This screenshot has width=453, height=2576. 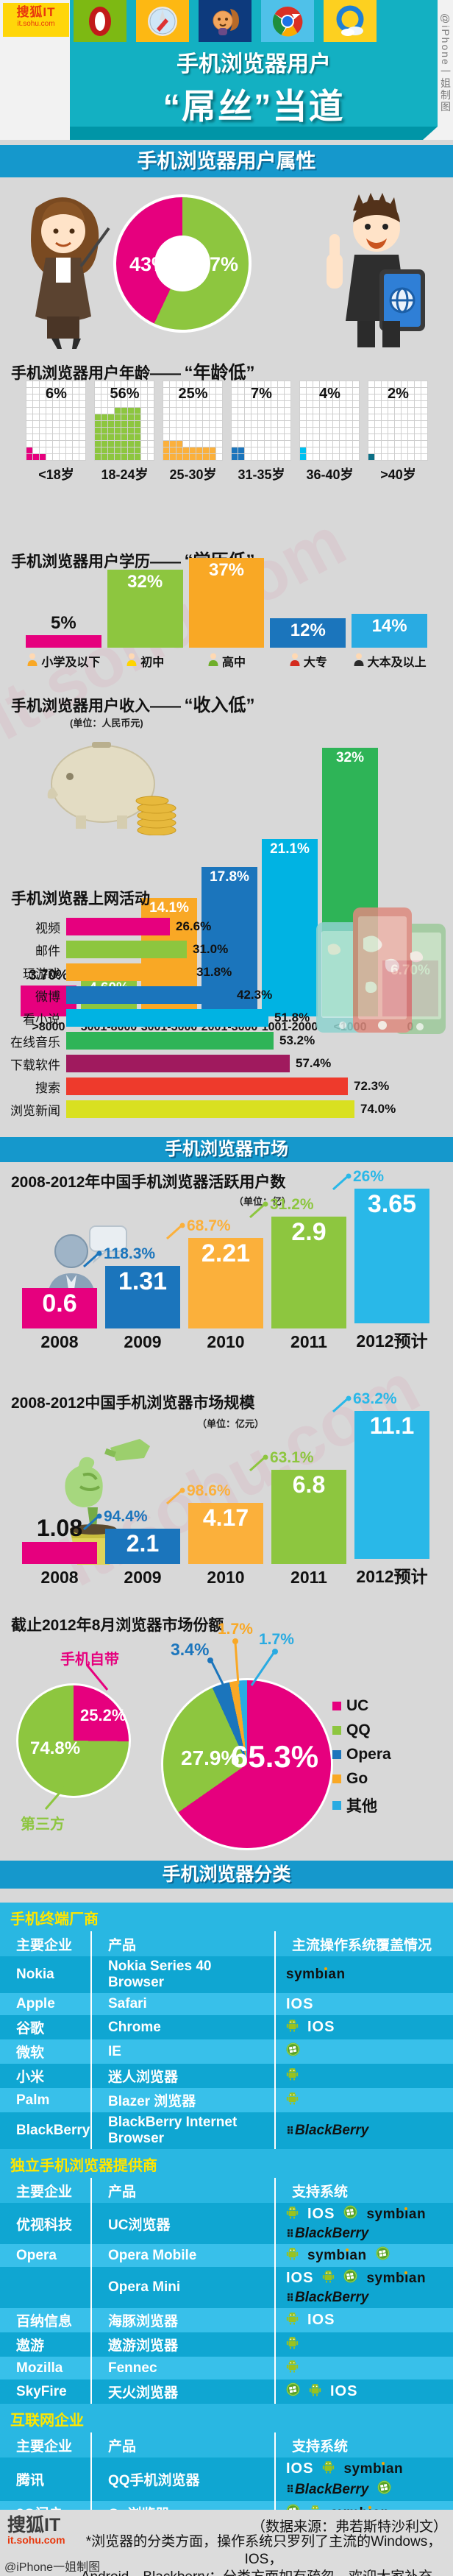 I want to click on year-bar: 6.8 63.1%, so click(x=297, y=1506).